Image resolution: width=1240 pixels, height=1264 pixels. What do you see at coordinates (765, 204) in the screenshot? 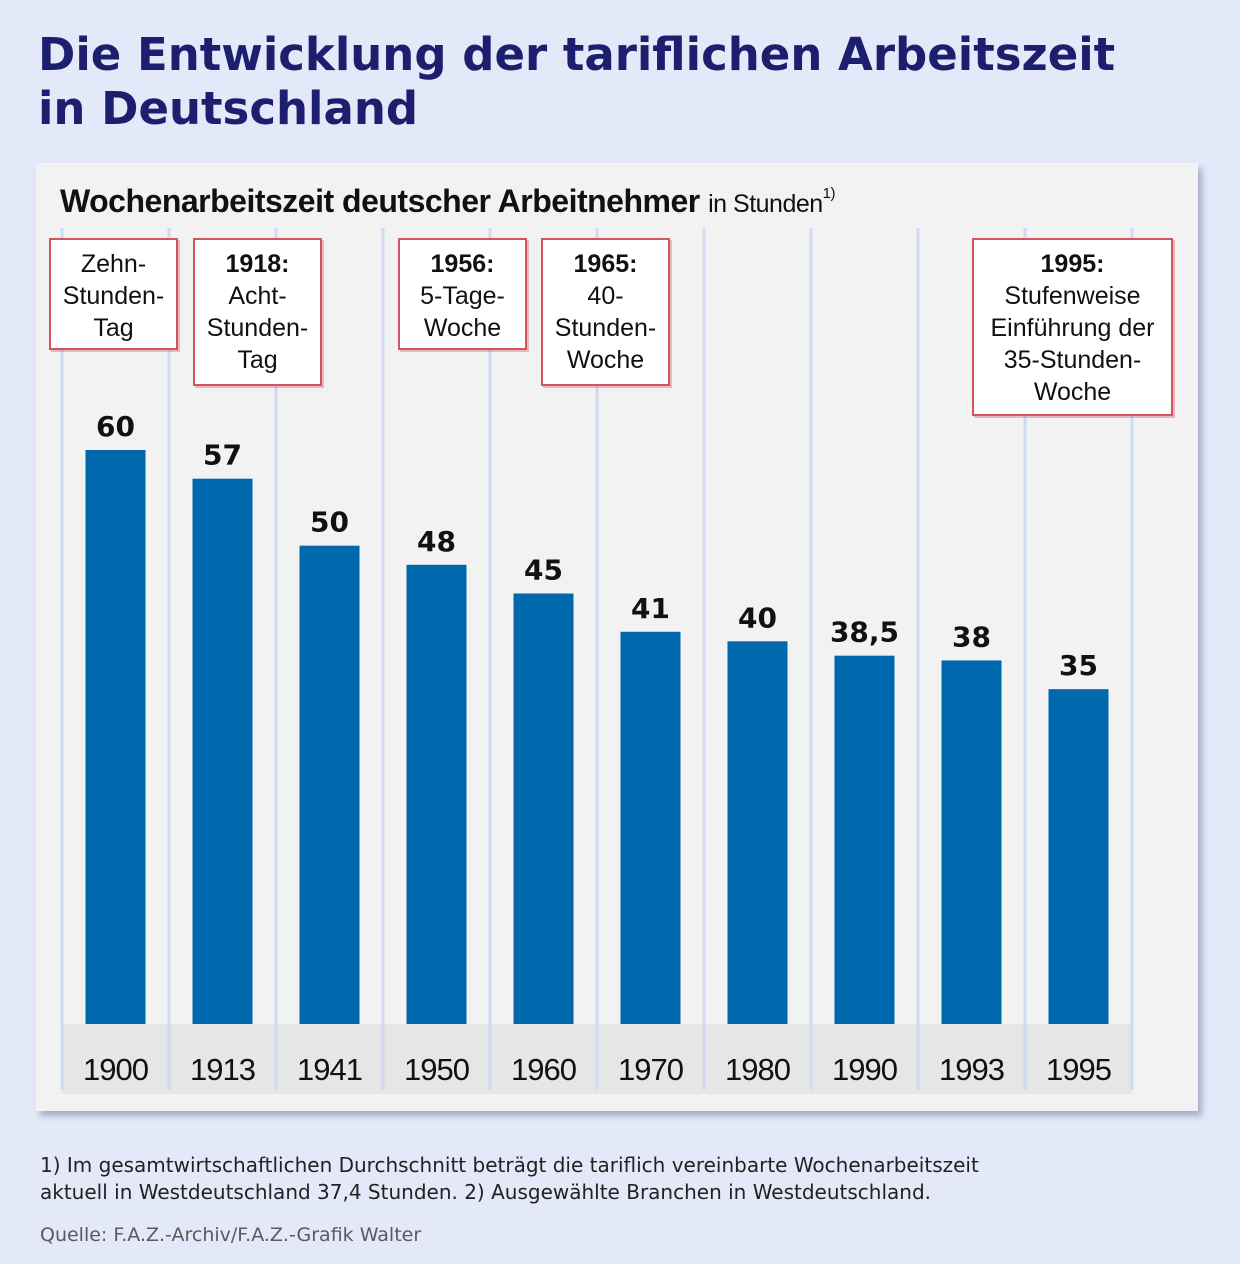
I see `chart-unit-label: in Stunden` at bounding box center [765, 204].